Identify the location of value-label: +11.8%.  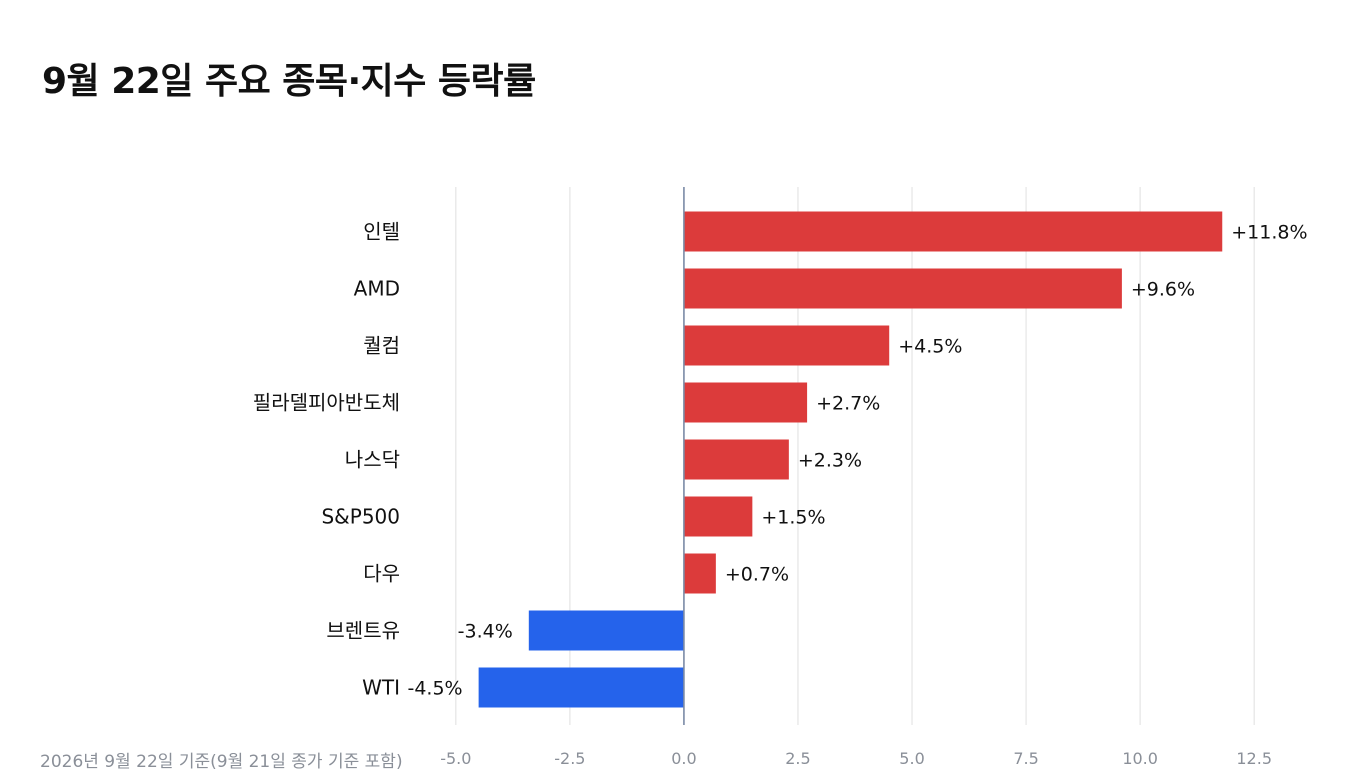
(1269, 233).